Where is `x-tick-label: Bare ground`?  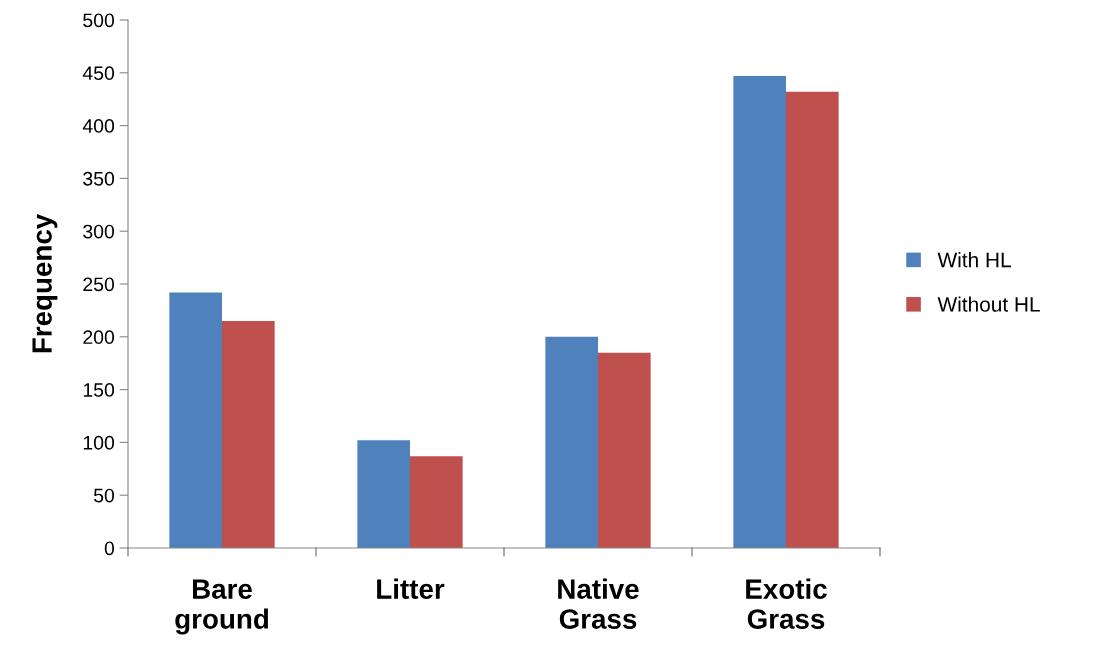
x-tick-label: Bare ground is located at coordinates (221, 607).